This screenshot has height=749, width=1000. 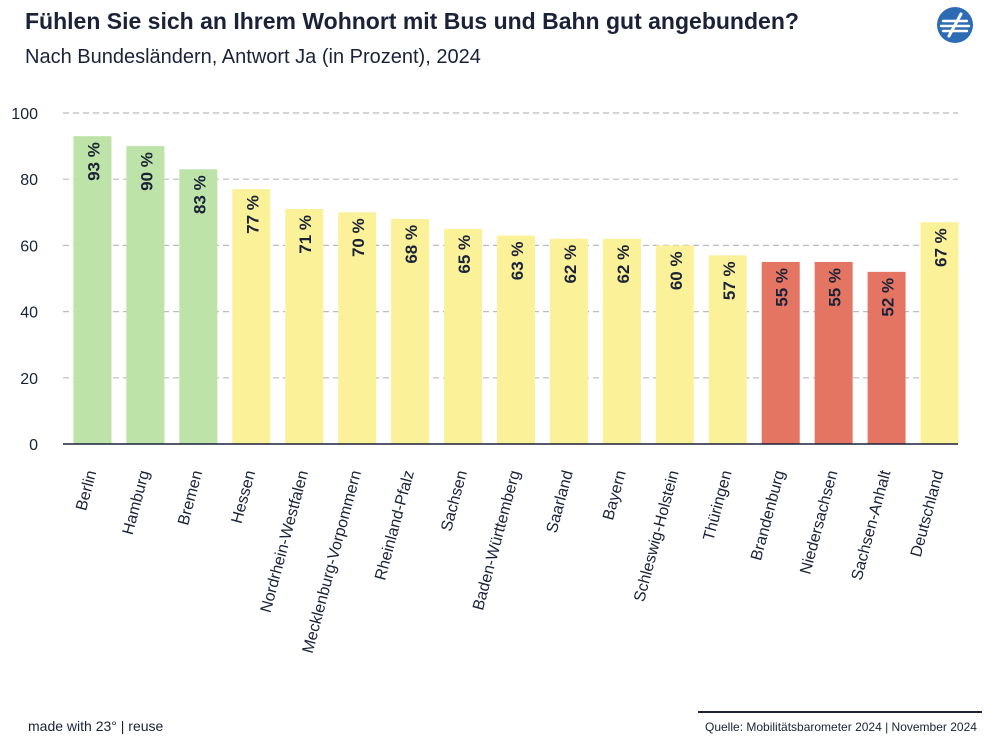 What do you see at coordinates (819, 522) in the screenshot?
I see `x-tick-label: Niedersachsen` at bounding box center [819, 522].